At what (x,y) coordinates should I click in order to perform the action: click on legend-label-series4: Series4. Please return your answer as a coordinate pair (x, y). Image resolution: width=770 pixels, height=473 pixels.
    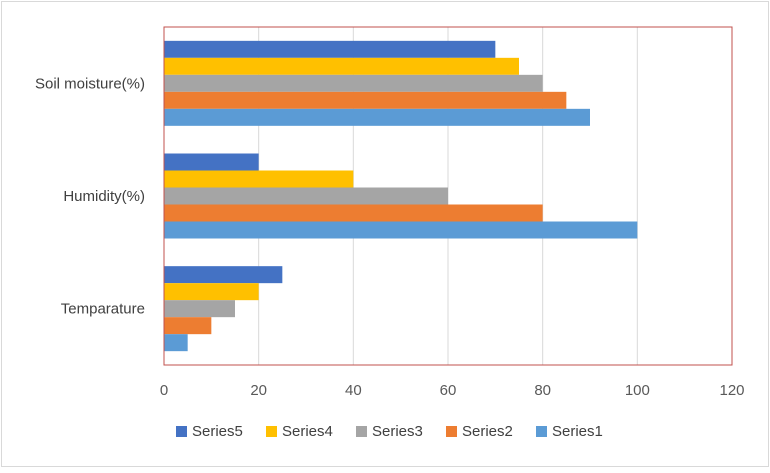
    Looking at the image, I should click on (307, 431).